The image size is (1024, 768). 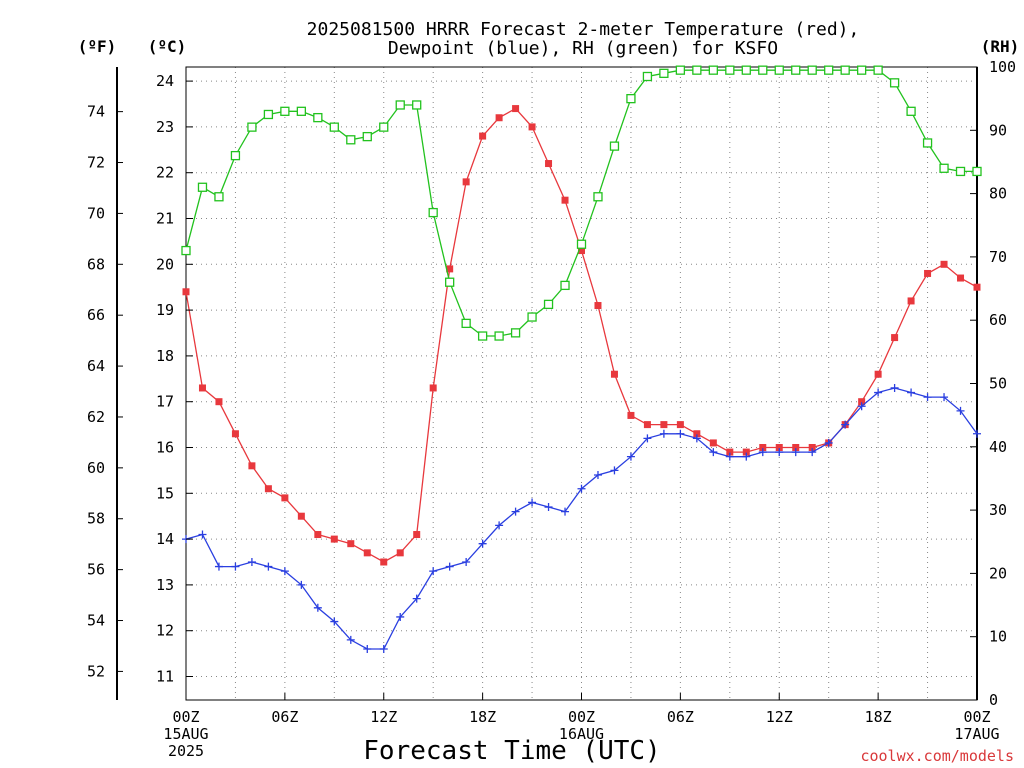 I want to click on rh-axis-label: (RH), so click(x=1000, y=46).